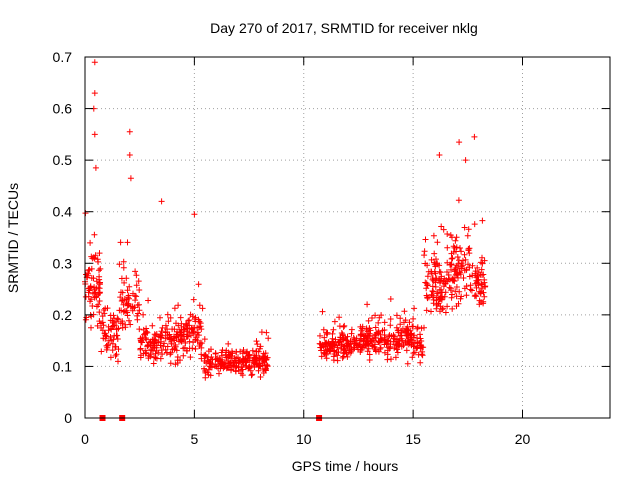 The image size is (640, 480). Describe the element at coordinates (63, 315) in the screenshot. I see `y-tick-label: 0.2` at that location.